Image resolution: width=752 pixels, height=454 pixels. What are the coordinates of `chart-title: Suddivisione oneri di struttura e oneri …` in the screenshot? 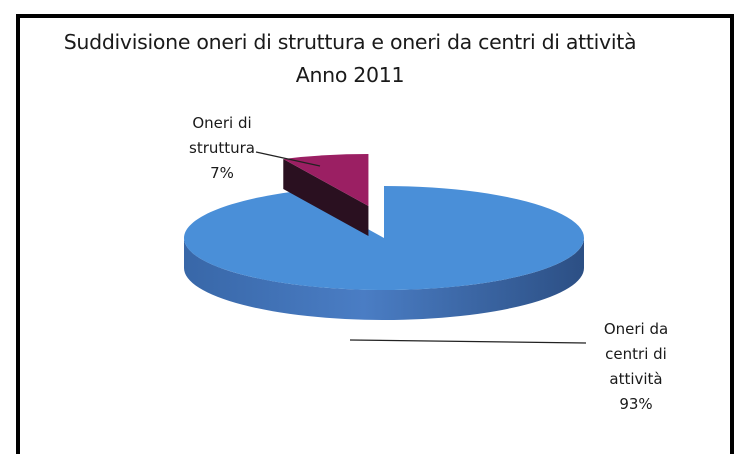 It's located at (350, 58).